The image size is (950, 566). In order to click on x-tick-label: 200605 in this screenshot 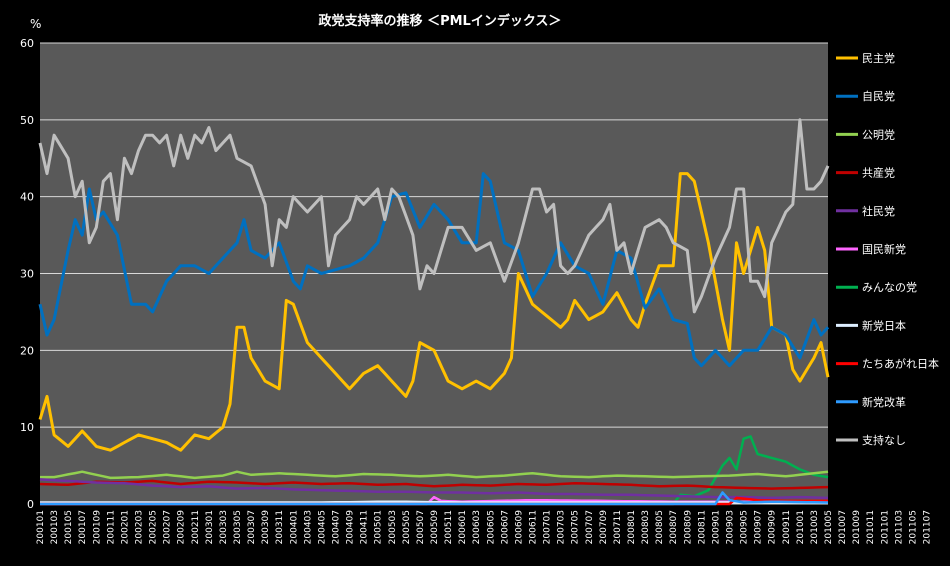, I will do `click(491, 527)`.